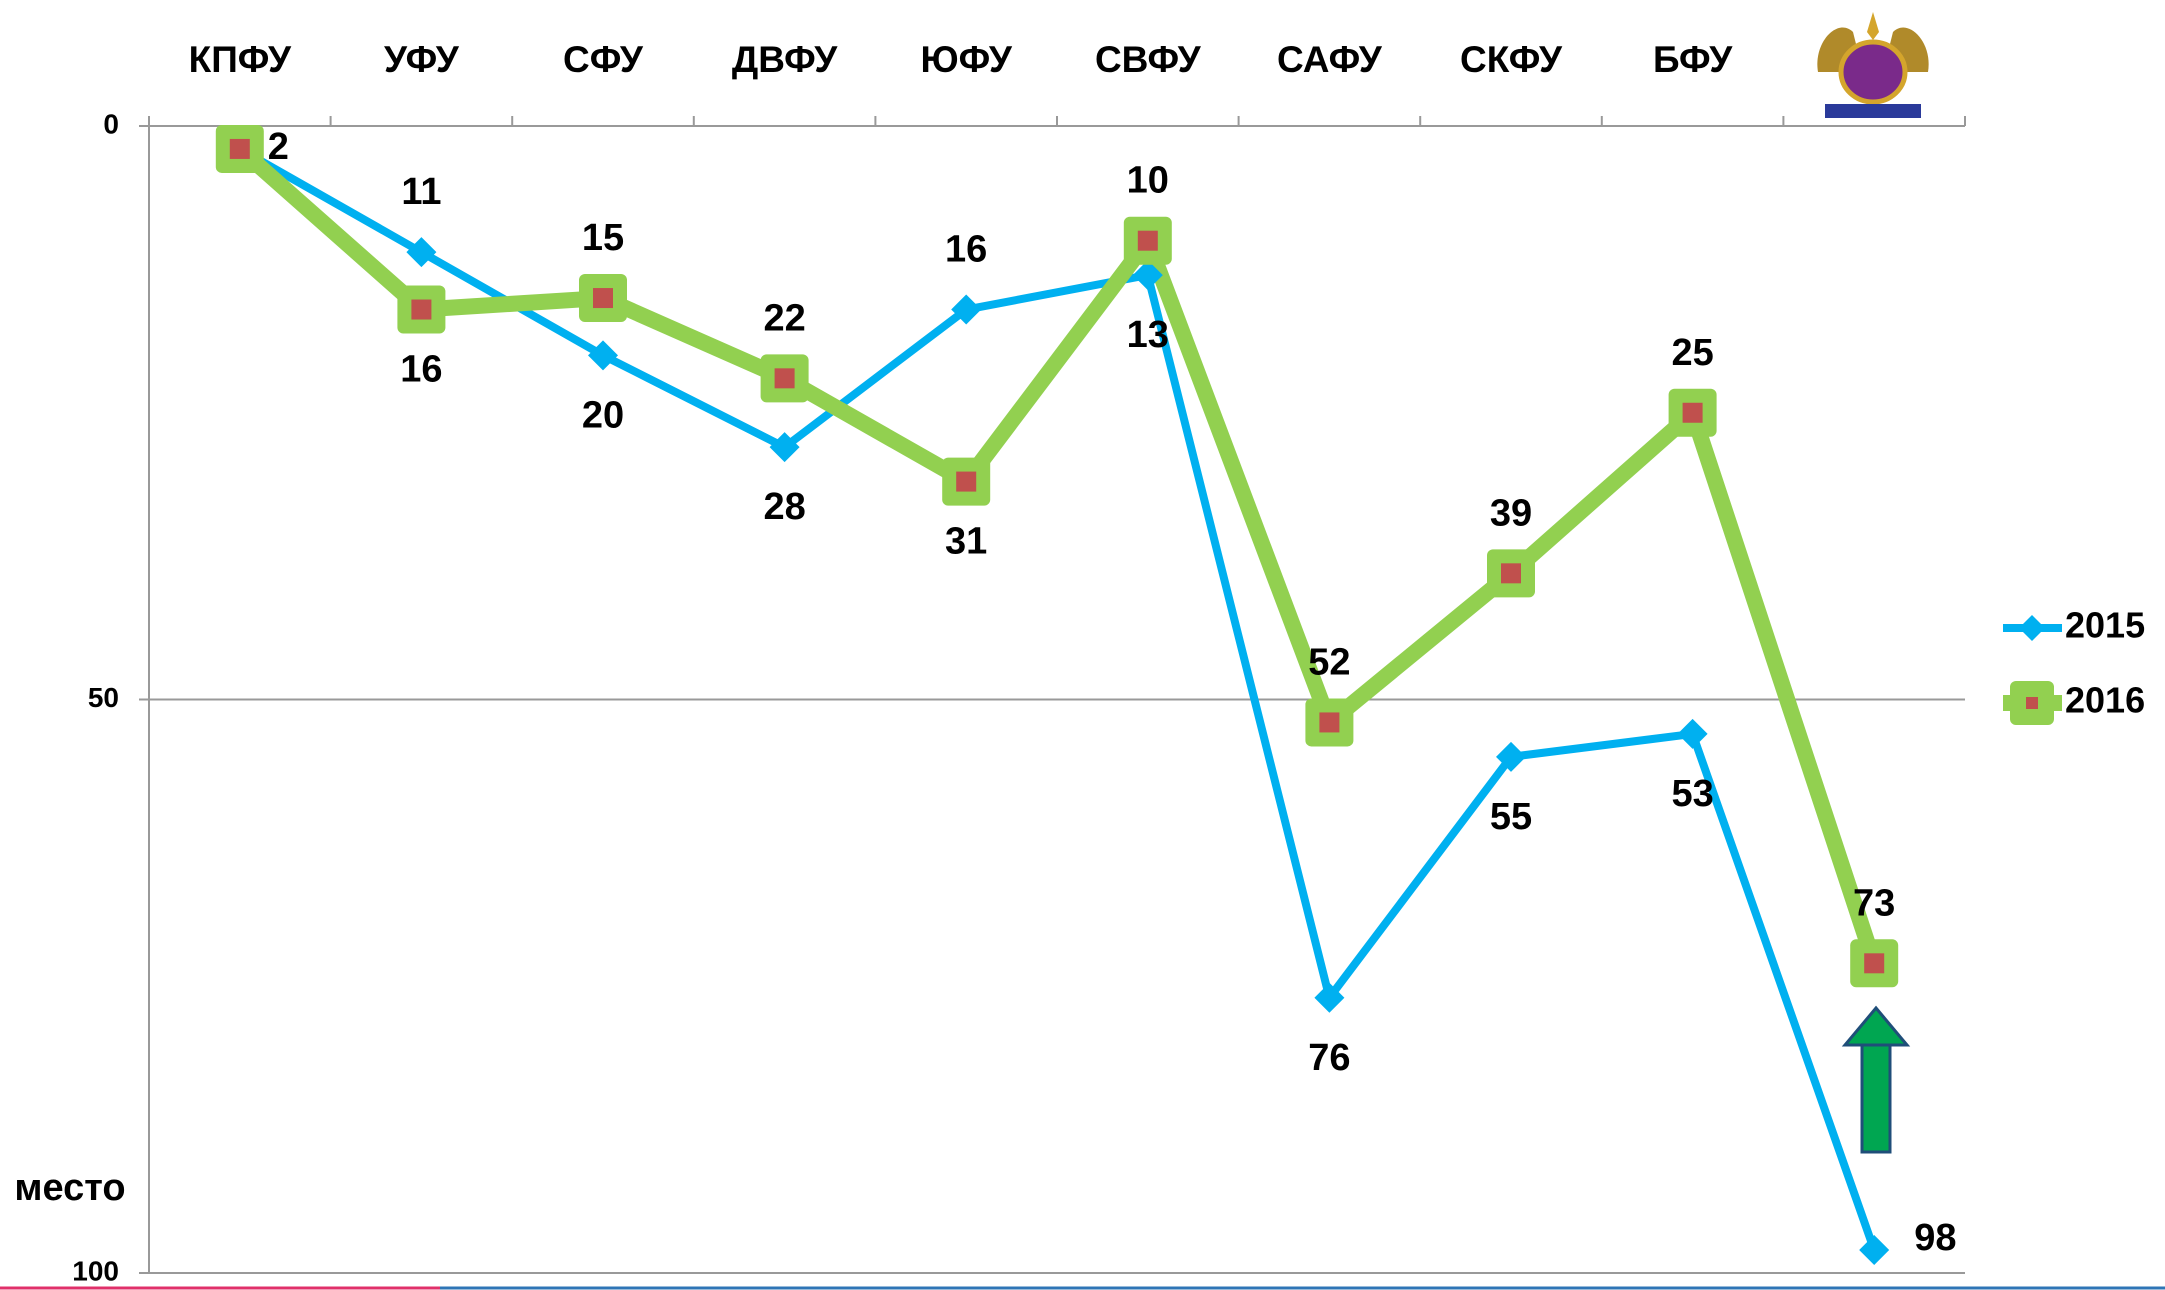  Describe the element at coordinates (278, 147) in the screenshot. I see `data-label: 2` at that location.